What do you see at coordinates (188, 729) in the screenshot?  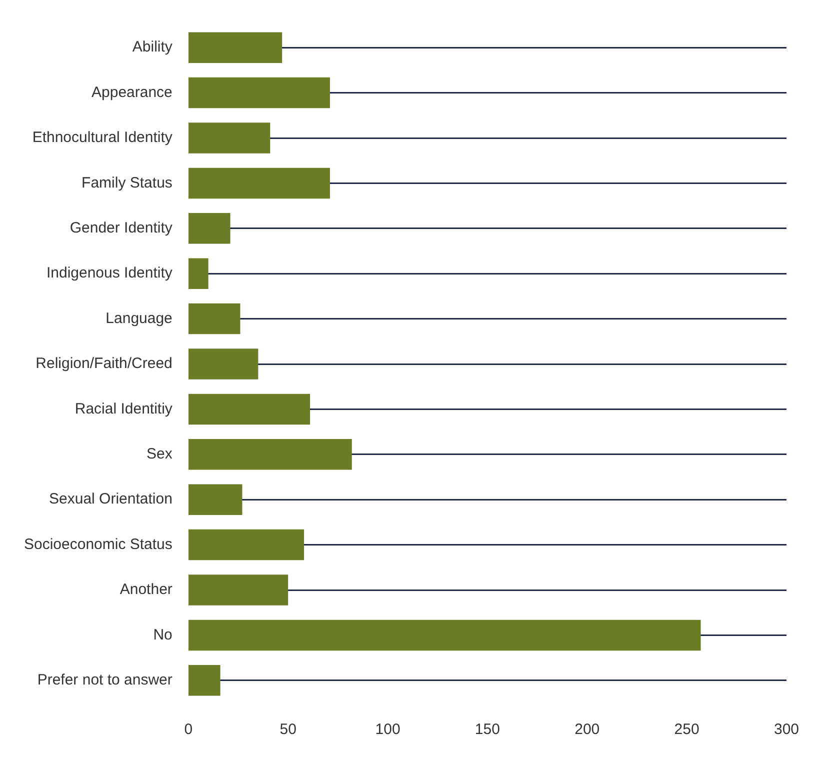 I see `x-tick-label: 0` at bounding box center [188, 729].